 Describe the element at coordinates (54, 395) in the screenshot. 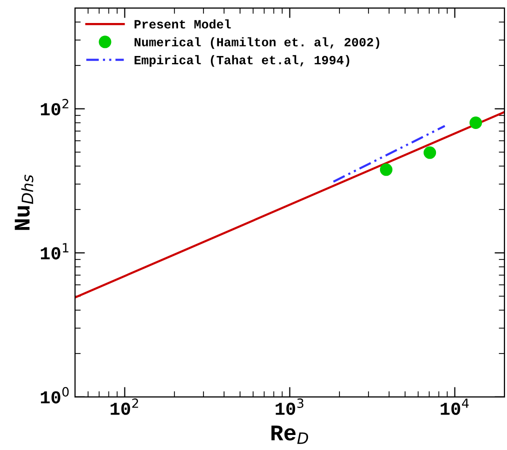

I see `y-tick-label: 10$^{0}$` at that location.